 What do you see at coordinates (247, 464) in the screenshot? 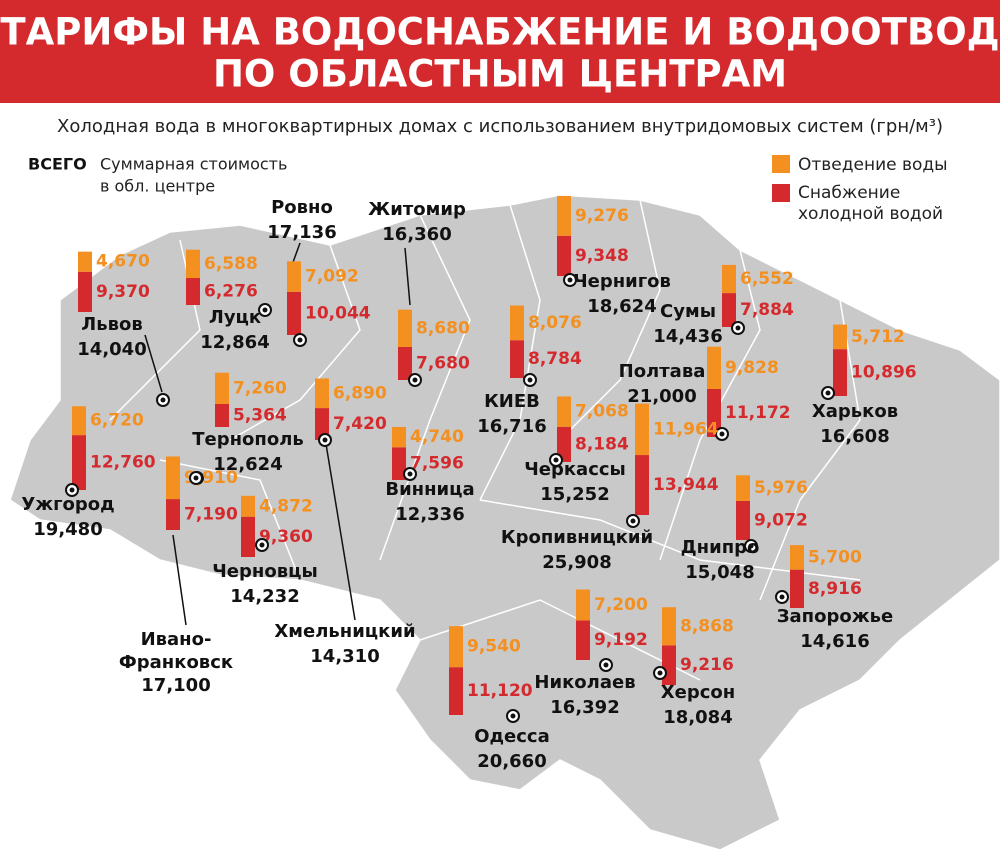
I see `city-total: 12,624` at bounding box center [247, 464].